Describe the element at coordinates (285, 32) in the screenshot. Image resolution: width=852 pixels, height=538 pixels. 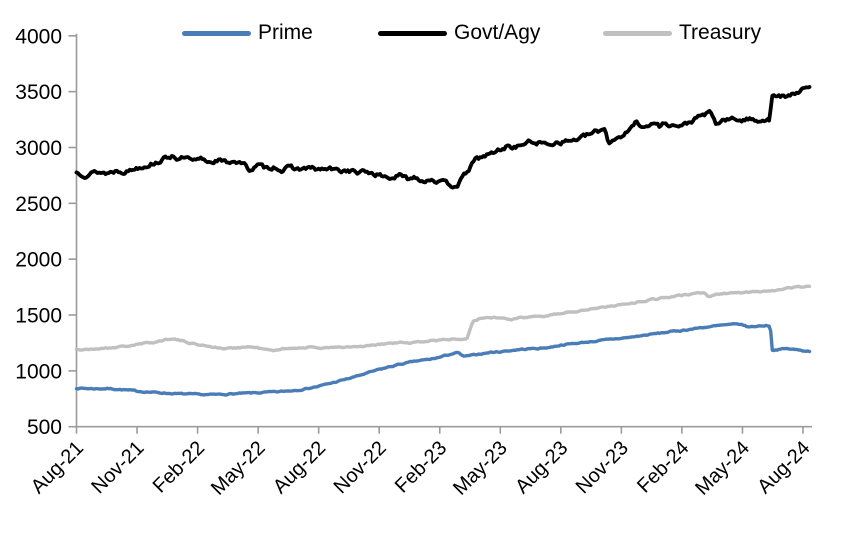
I see `legend-label-prime: Prime` at that location.